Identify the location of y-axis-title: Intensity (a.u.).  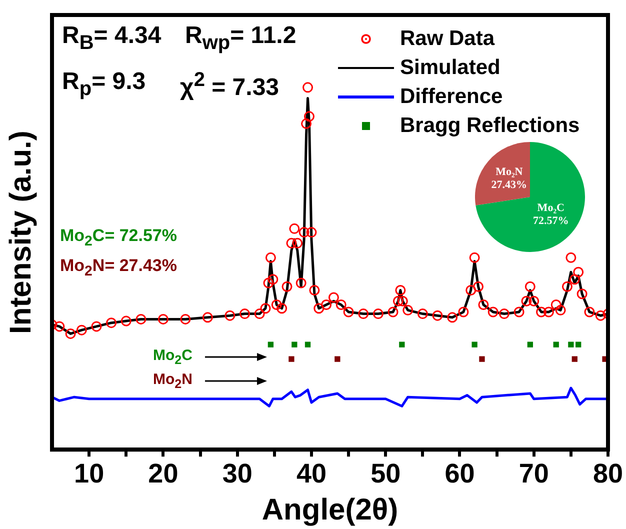
(21, 232).